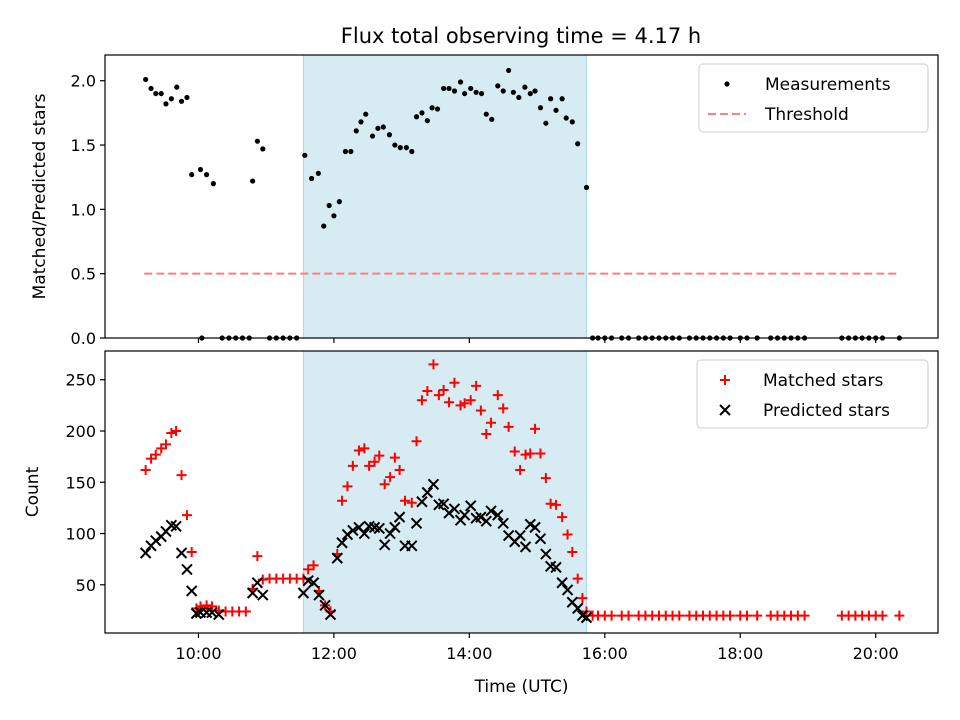 The width and height of the screenshot is (960, 720). Describe the element at coordinates (876, 653) in the screenshot. I see `x-tick-label: 20:00` at that location.